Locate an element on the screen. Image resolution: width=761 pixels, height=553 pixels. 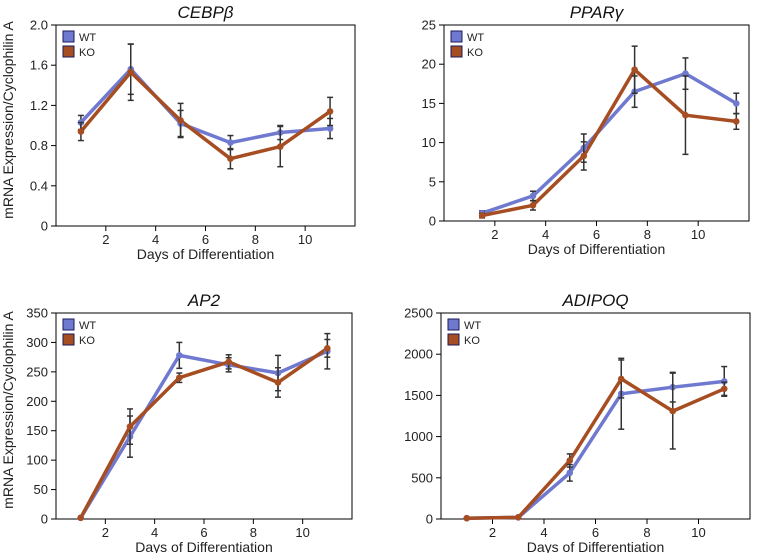
pparg-series-line-wt is located at coordinates (609, 143).